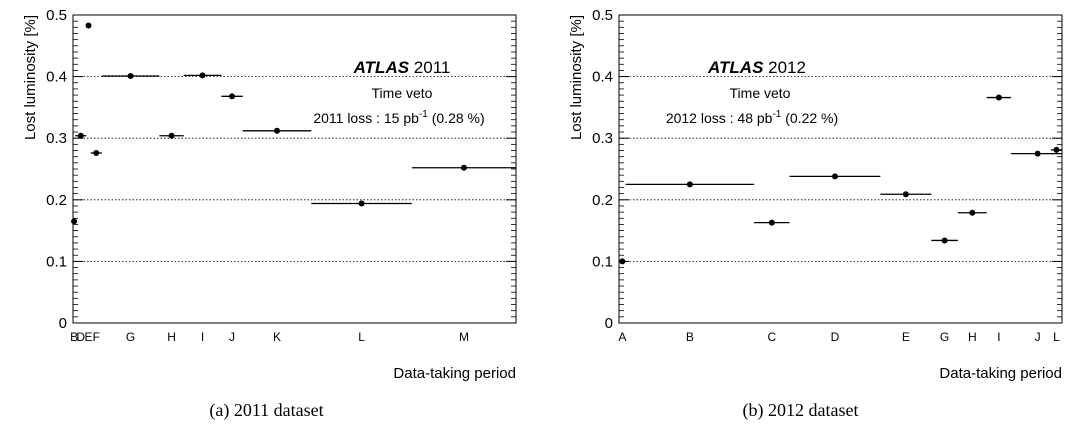 The image size is (1067, 430). I want to click on x-tick-label: M, so click(464, 337).